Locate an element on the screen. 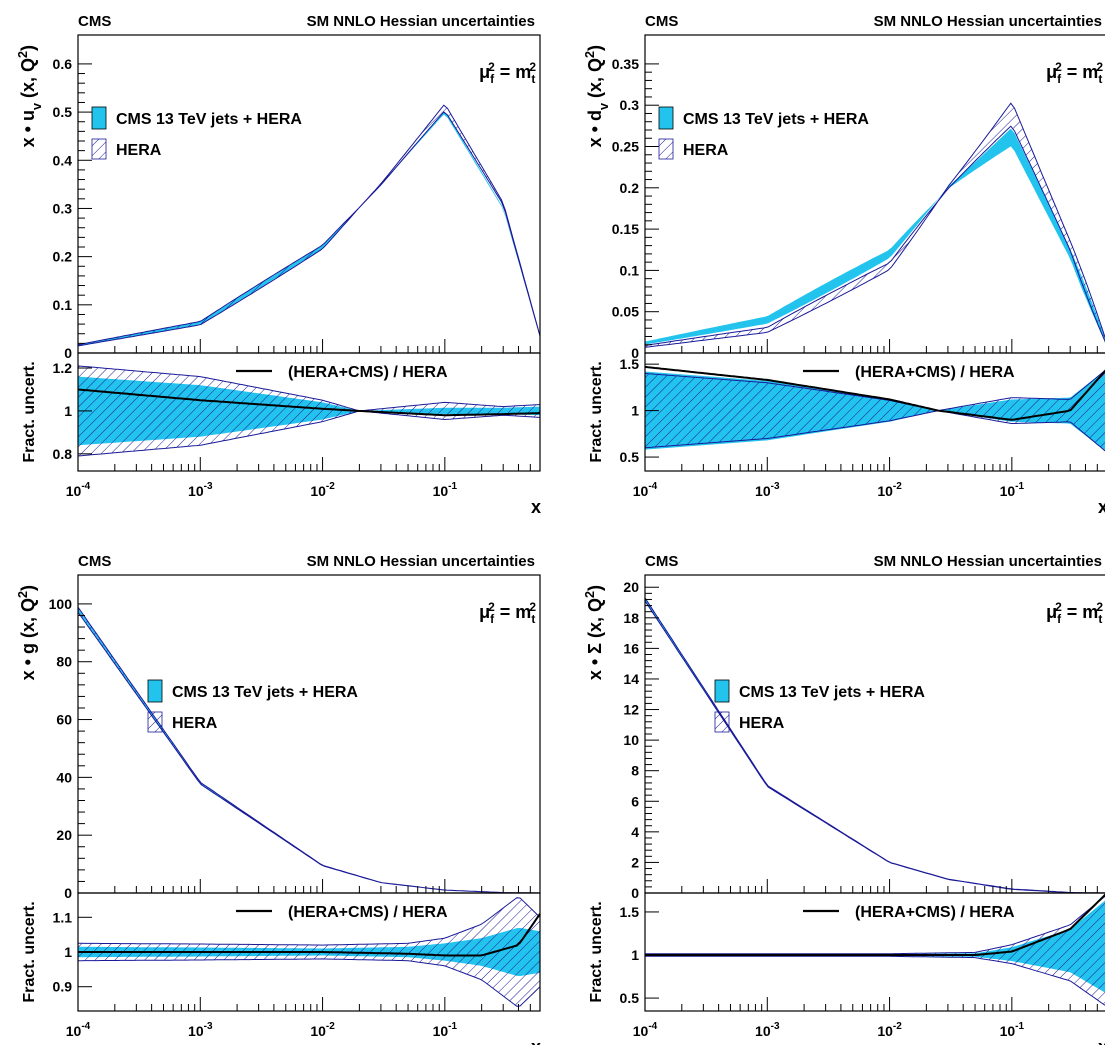  ytick-label-top: 40 is located at coordinates (64, 777).